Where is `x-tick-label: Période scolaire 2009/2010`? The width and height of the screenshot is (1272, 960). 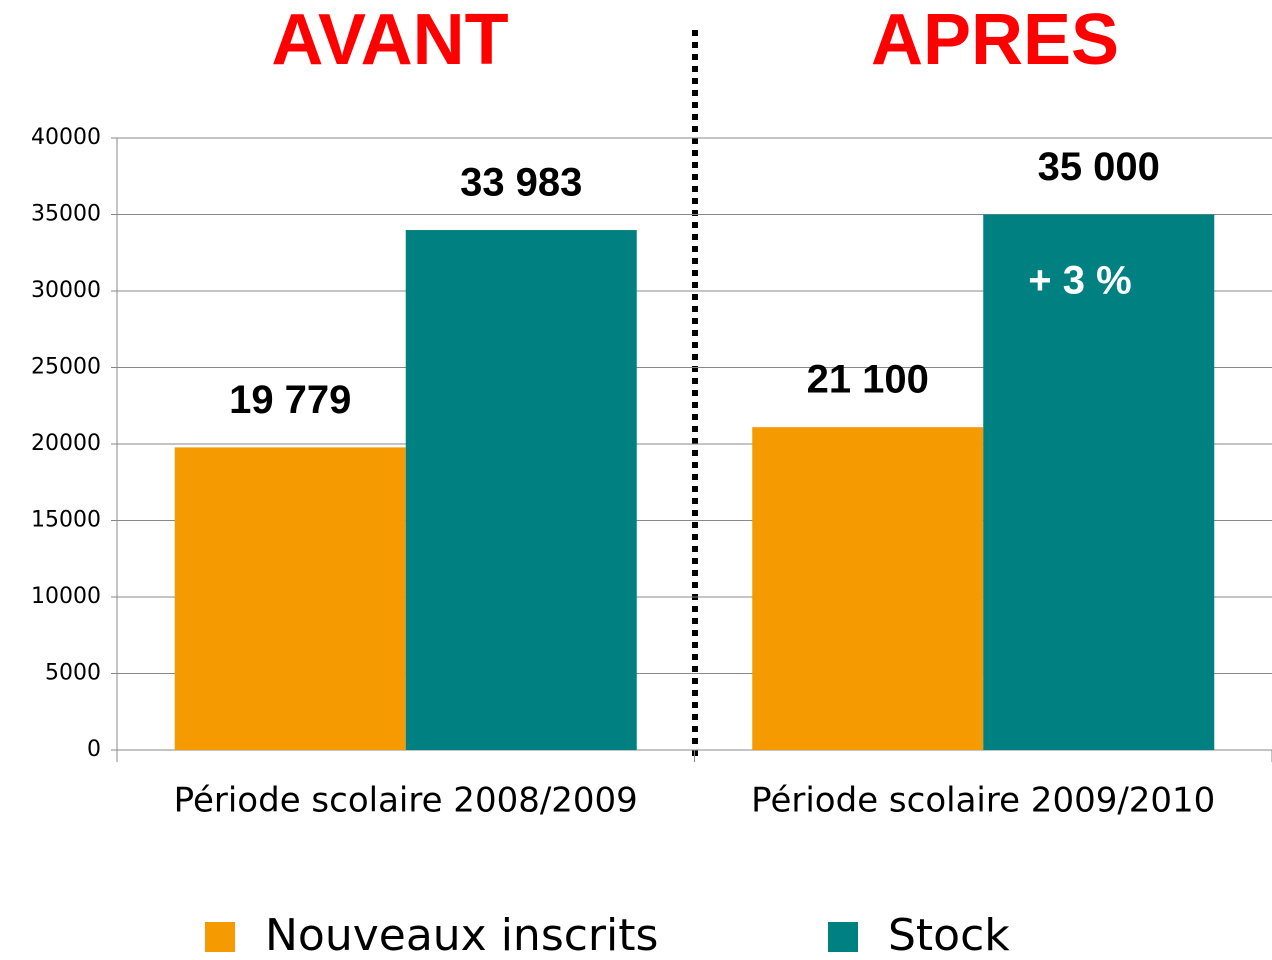
x-tick-label: Période scolaire 2009/2010 is located at coordinates (983, 801).